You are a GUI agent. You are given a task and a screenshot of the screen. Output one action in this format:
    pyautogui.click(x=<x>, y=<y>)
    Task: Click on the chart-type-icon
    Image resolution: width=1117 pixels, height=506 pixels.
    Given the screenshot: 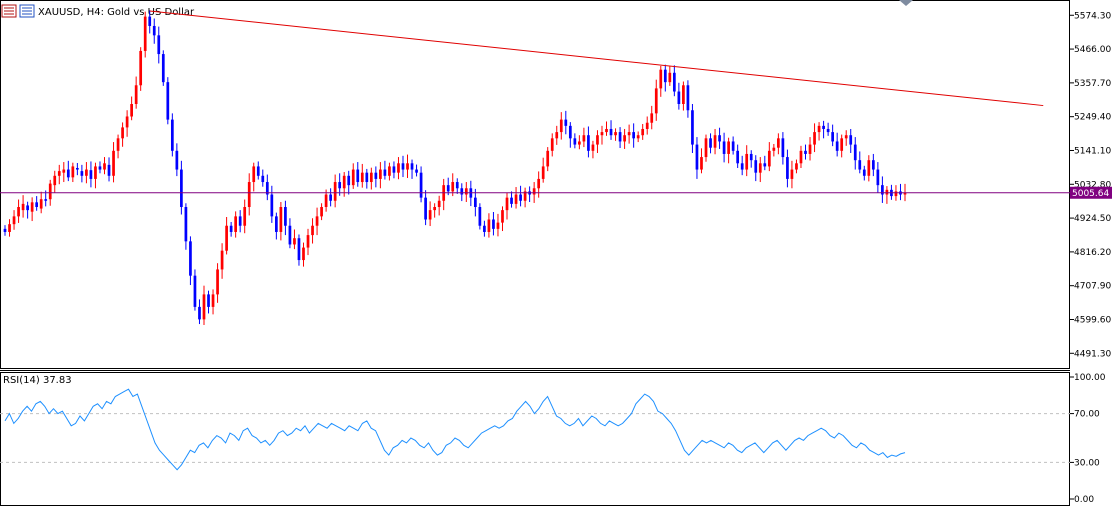 What is the action you would take?
    pyautogui.click(x=9, y=11)
    